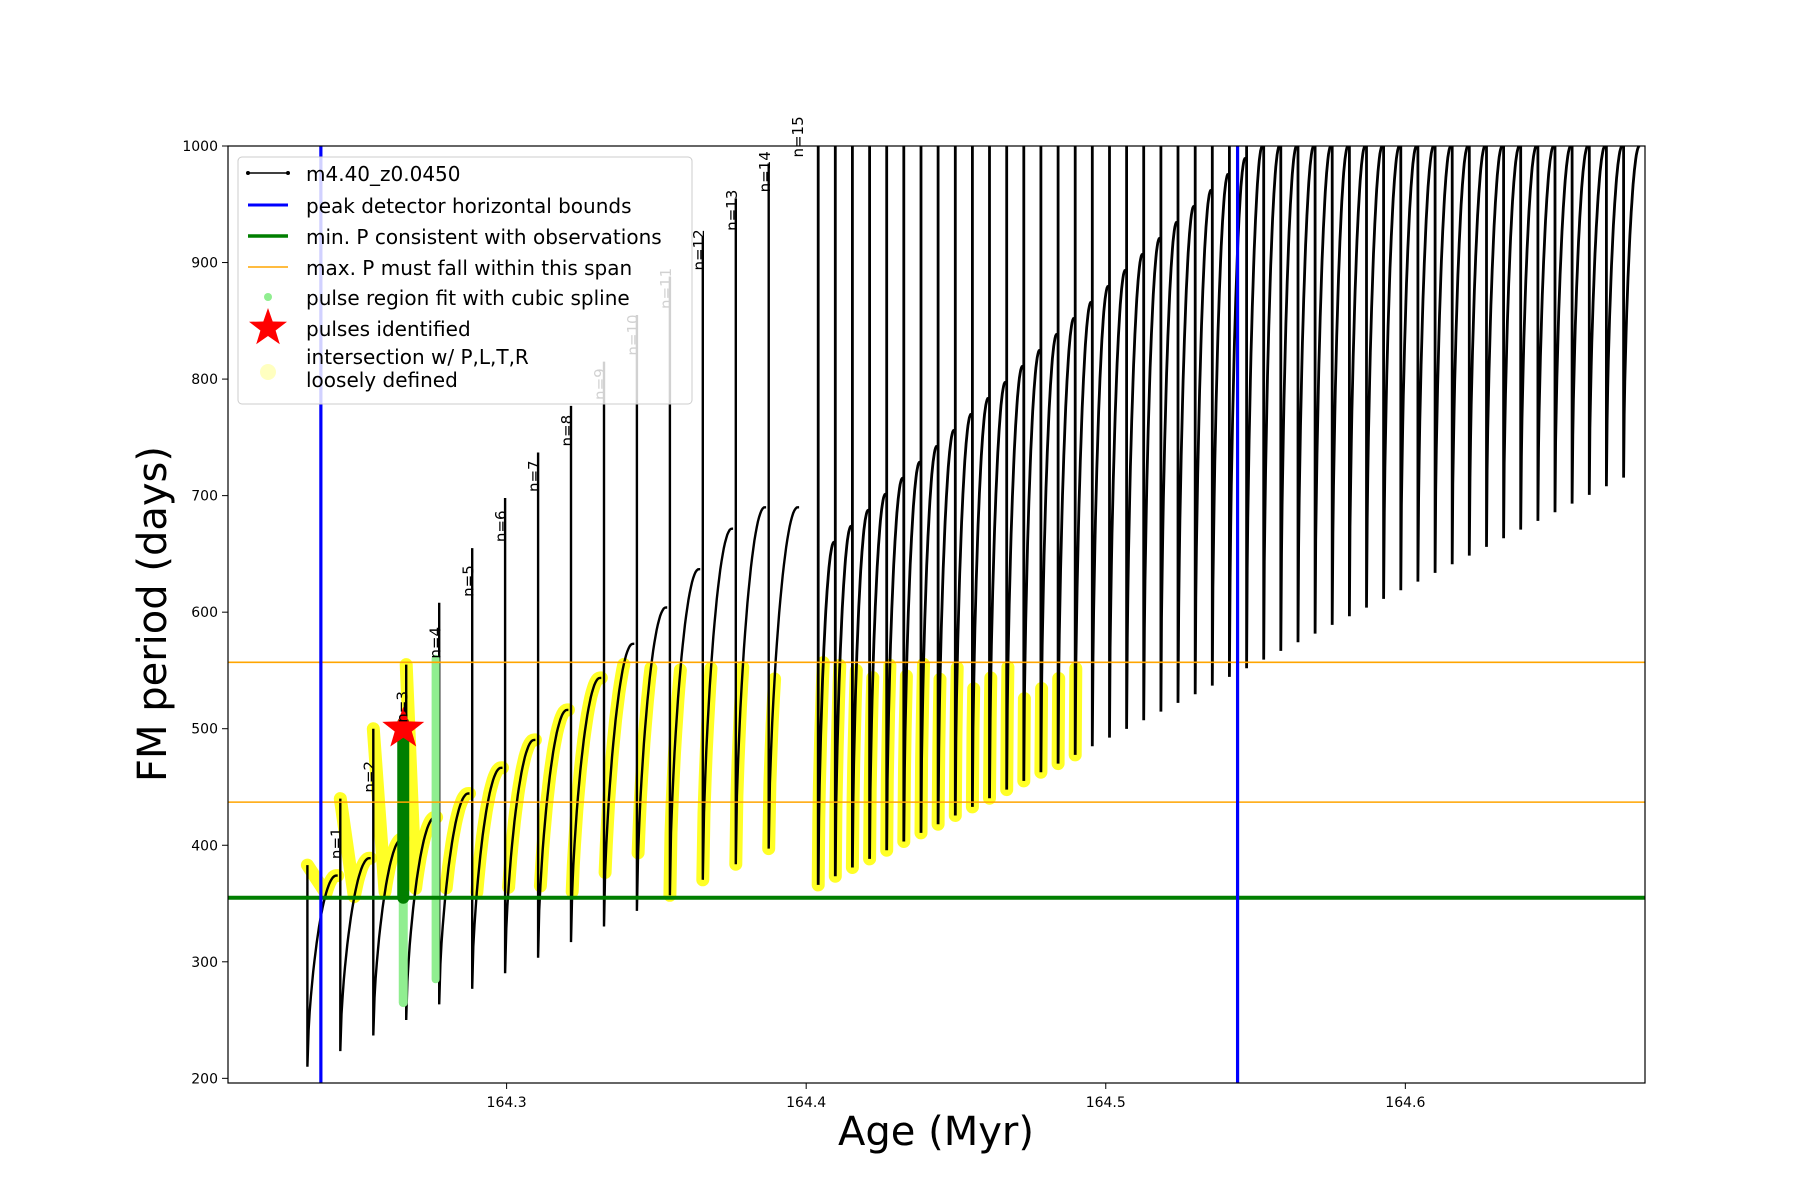 This screenshot has height=1200, width=1800. What do you see at coordinates (956, 1097) in the screenshot?
I see `x-ticks: 164.3 164.4 164.5 164.6` at bounding box center [956, 1097].